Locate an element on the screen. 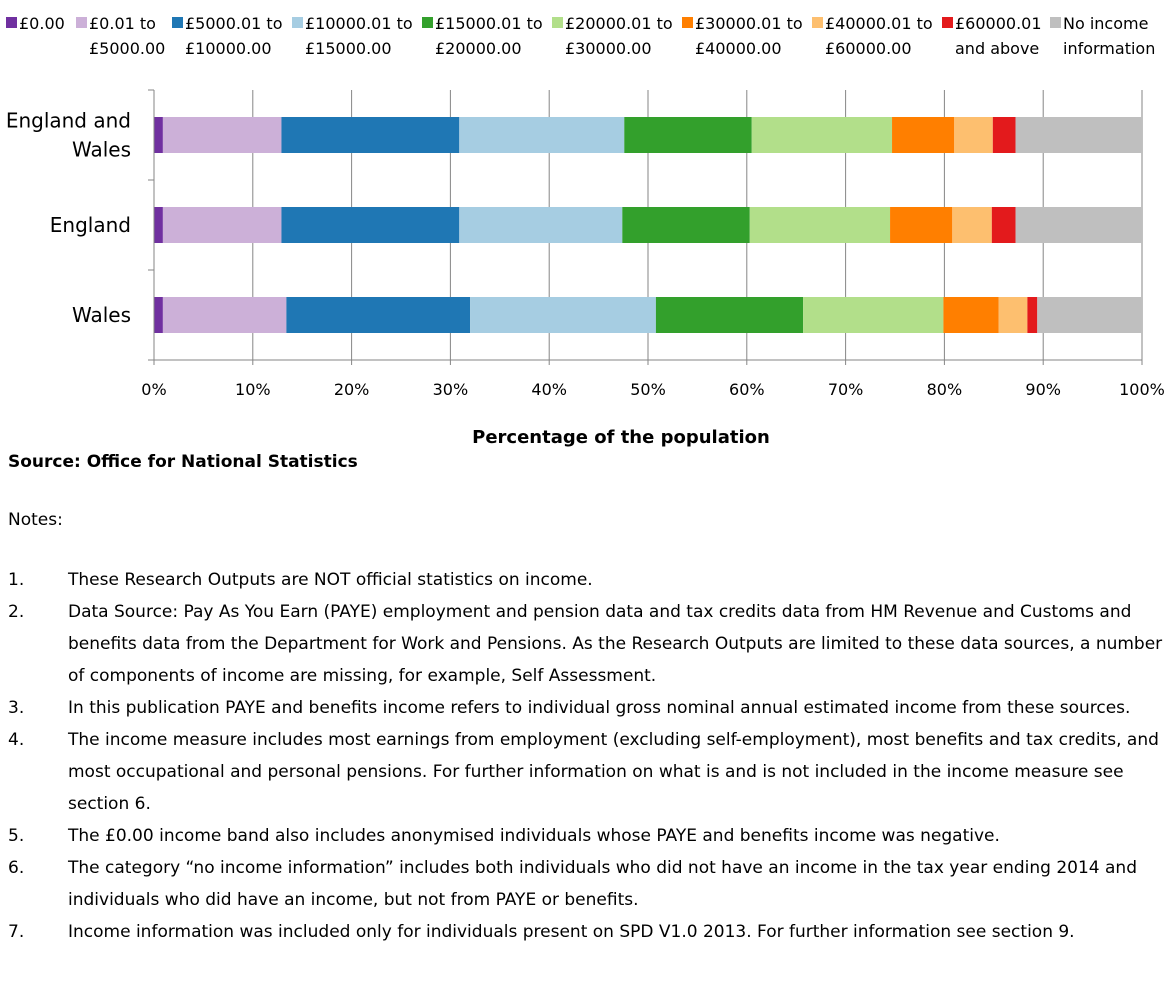  legend-label: £10000.01 to is located at coordinates (359, 23).